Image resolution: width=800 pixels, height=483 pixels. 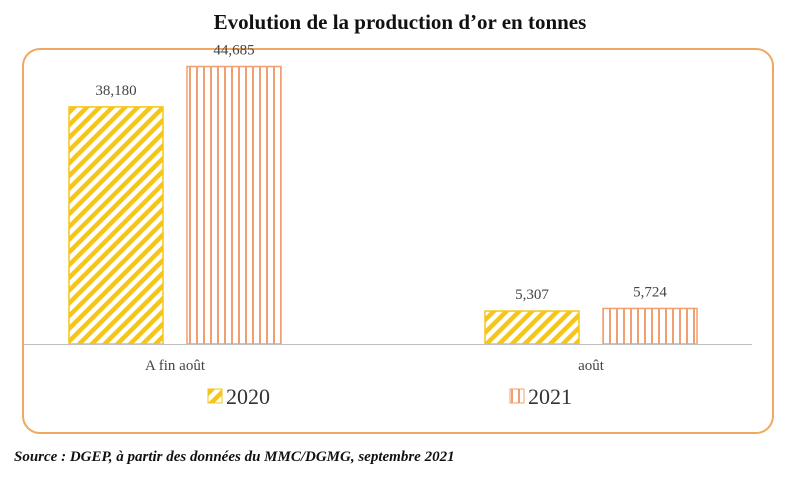 I want to click on bar-2021-a-fin-aout, so click(x=234, y=205).